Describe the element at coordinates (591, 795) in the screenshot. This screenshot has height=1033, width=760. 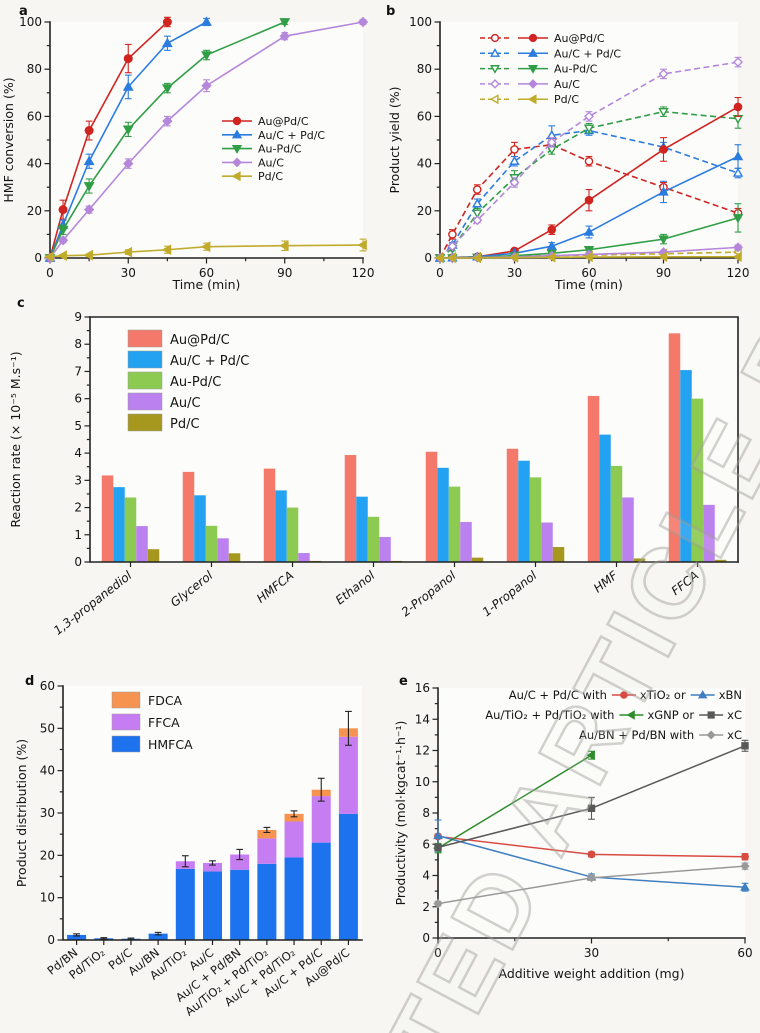
I see `series-xC` at that location.